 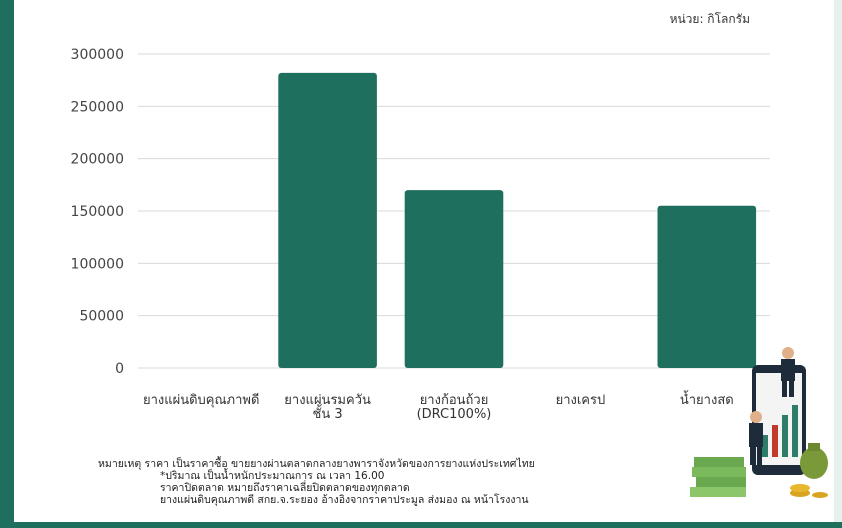 What do you see at coordinates (201, 400) in the screenshot?
I see `x-category-label: ยางแผ่นดิบคุณภาพดี` at bounding box center [201, 400].